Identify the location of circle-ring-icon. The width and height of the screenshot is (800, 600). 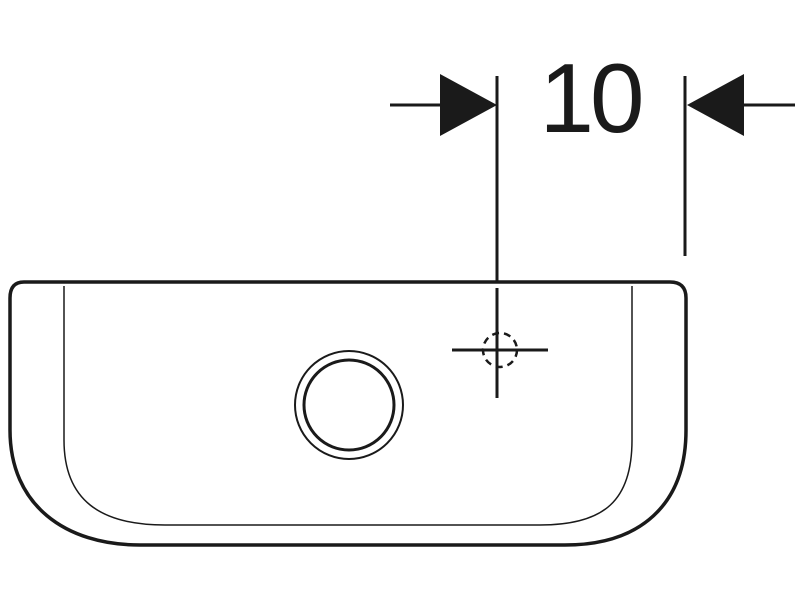
(349, 405).